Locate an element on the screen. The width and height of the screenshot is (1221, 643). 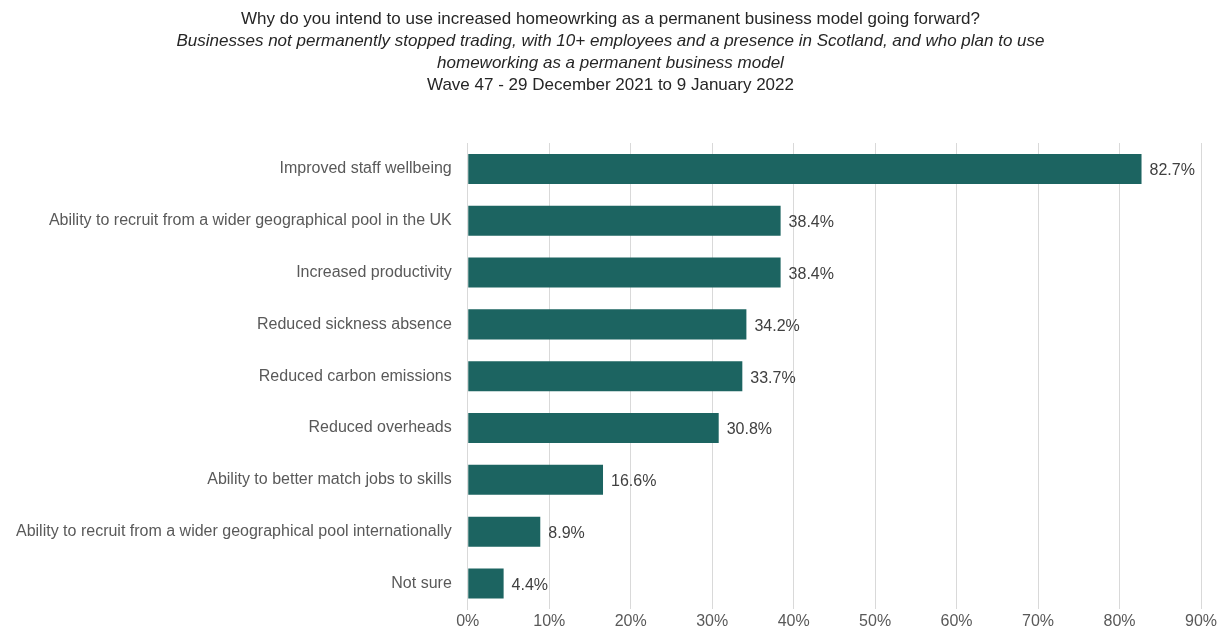
data-label: 16.6% is located at coordinates (634, 481).